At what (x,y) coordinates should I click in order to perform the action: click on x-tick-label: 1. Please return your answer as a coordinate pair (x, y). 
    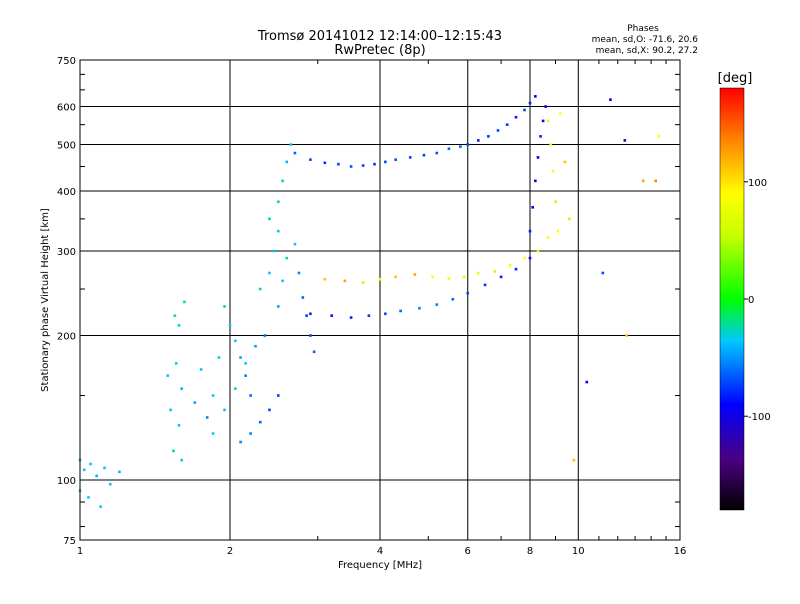
    Looking at the image, I should click on (80, 551).